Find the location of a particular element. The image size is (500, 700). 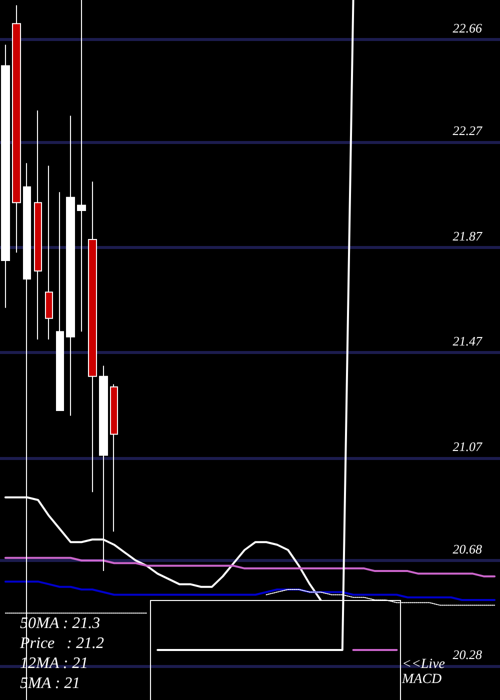

y-tick-label: 21.47 is located at coordinates (467, 341).